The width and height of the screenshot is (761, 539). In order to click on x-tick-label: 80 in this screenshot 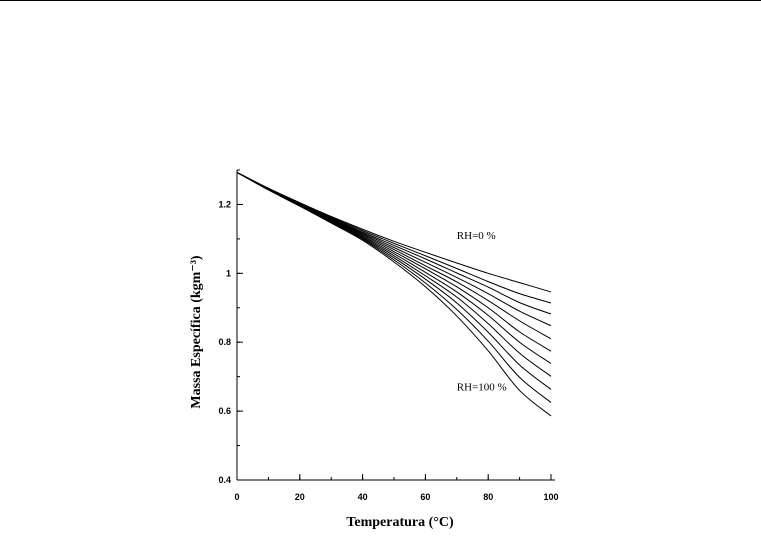, I will do `click(488, 497)`.